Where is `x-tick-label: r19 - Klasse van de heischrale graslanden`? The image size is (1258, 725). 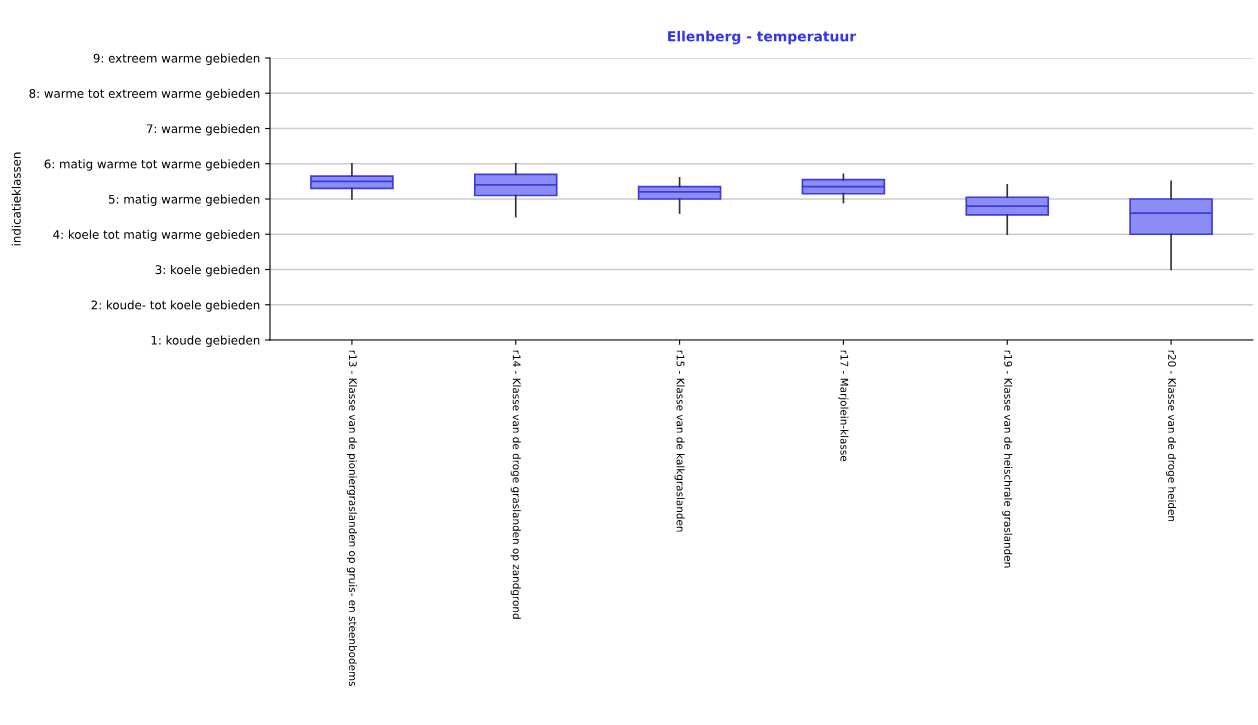
x-tick-label: r19 - Klasse van de heischrale graslanden is located at coordinates (1007, 459).